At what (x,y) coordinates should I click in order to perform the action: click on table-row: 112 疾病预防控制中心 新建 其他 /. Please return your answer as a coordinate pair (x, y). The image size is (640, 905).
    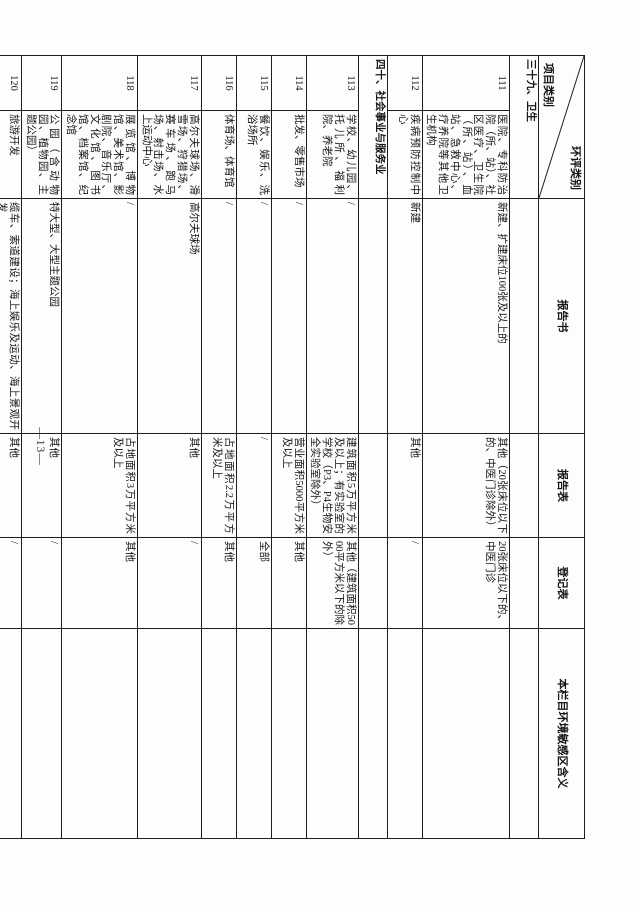
    Looking at the image, I should click on (405, 447).